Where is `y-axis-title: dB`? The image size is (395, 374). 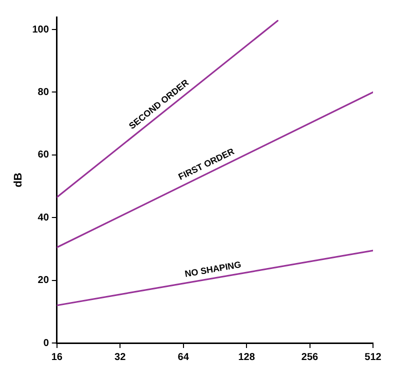 y-axis-title: dB is located at coordinates (18, 180).